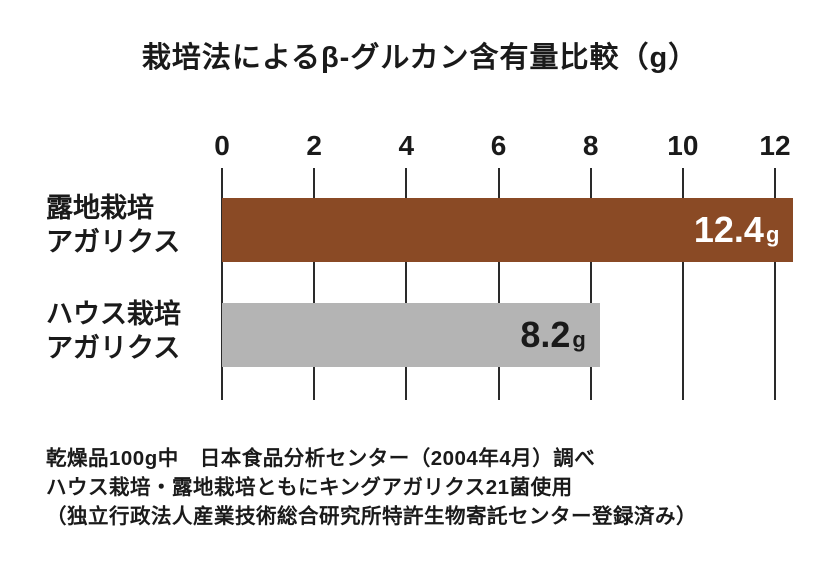 This screenshot has height=580, width=840. I want to click on bar-0: 12.4g, so click(508, 230).